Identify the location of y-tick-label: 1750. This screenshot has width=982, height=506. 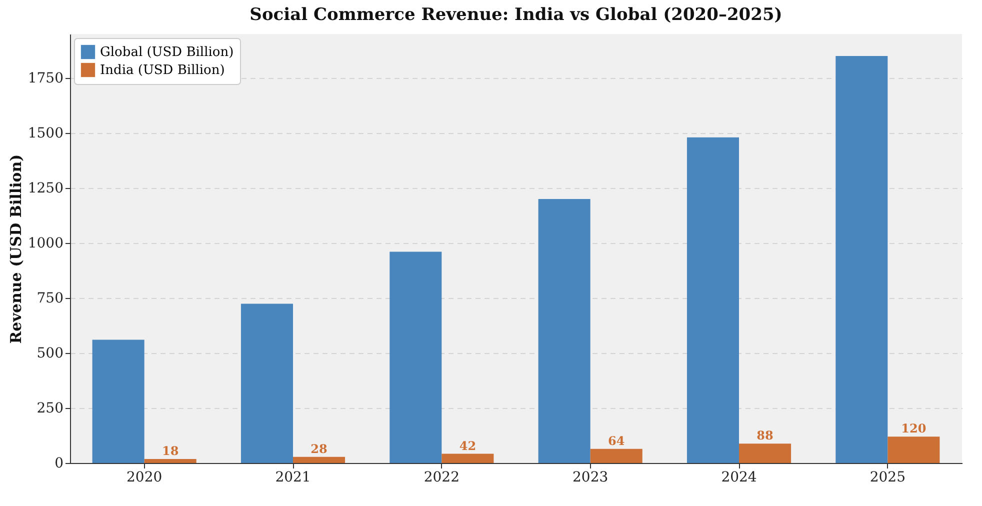
(46, 78).